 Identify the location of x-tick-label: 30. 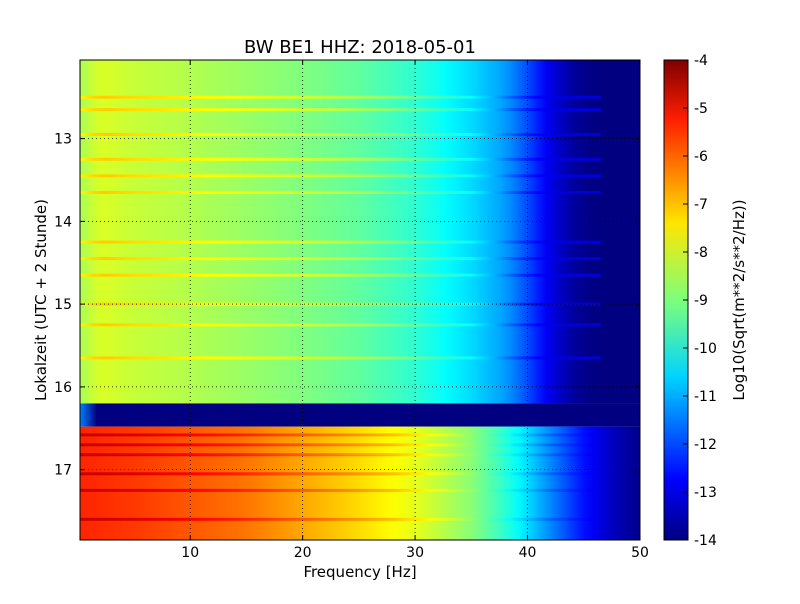
(415, 553).